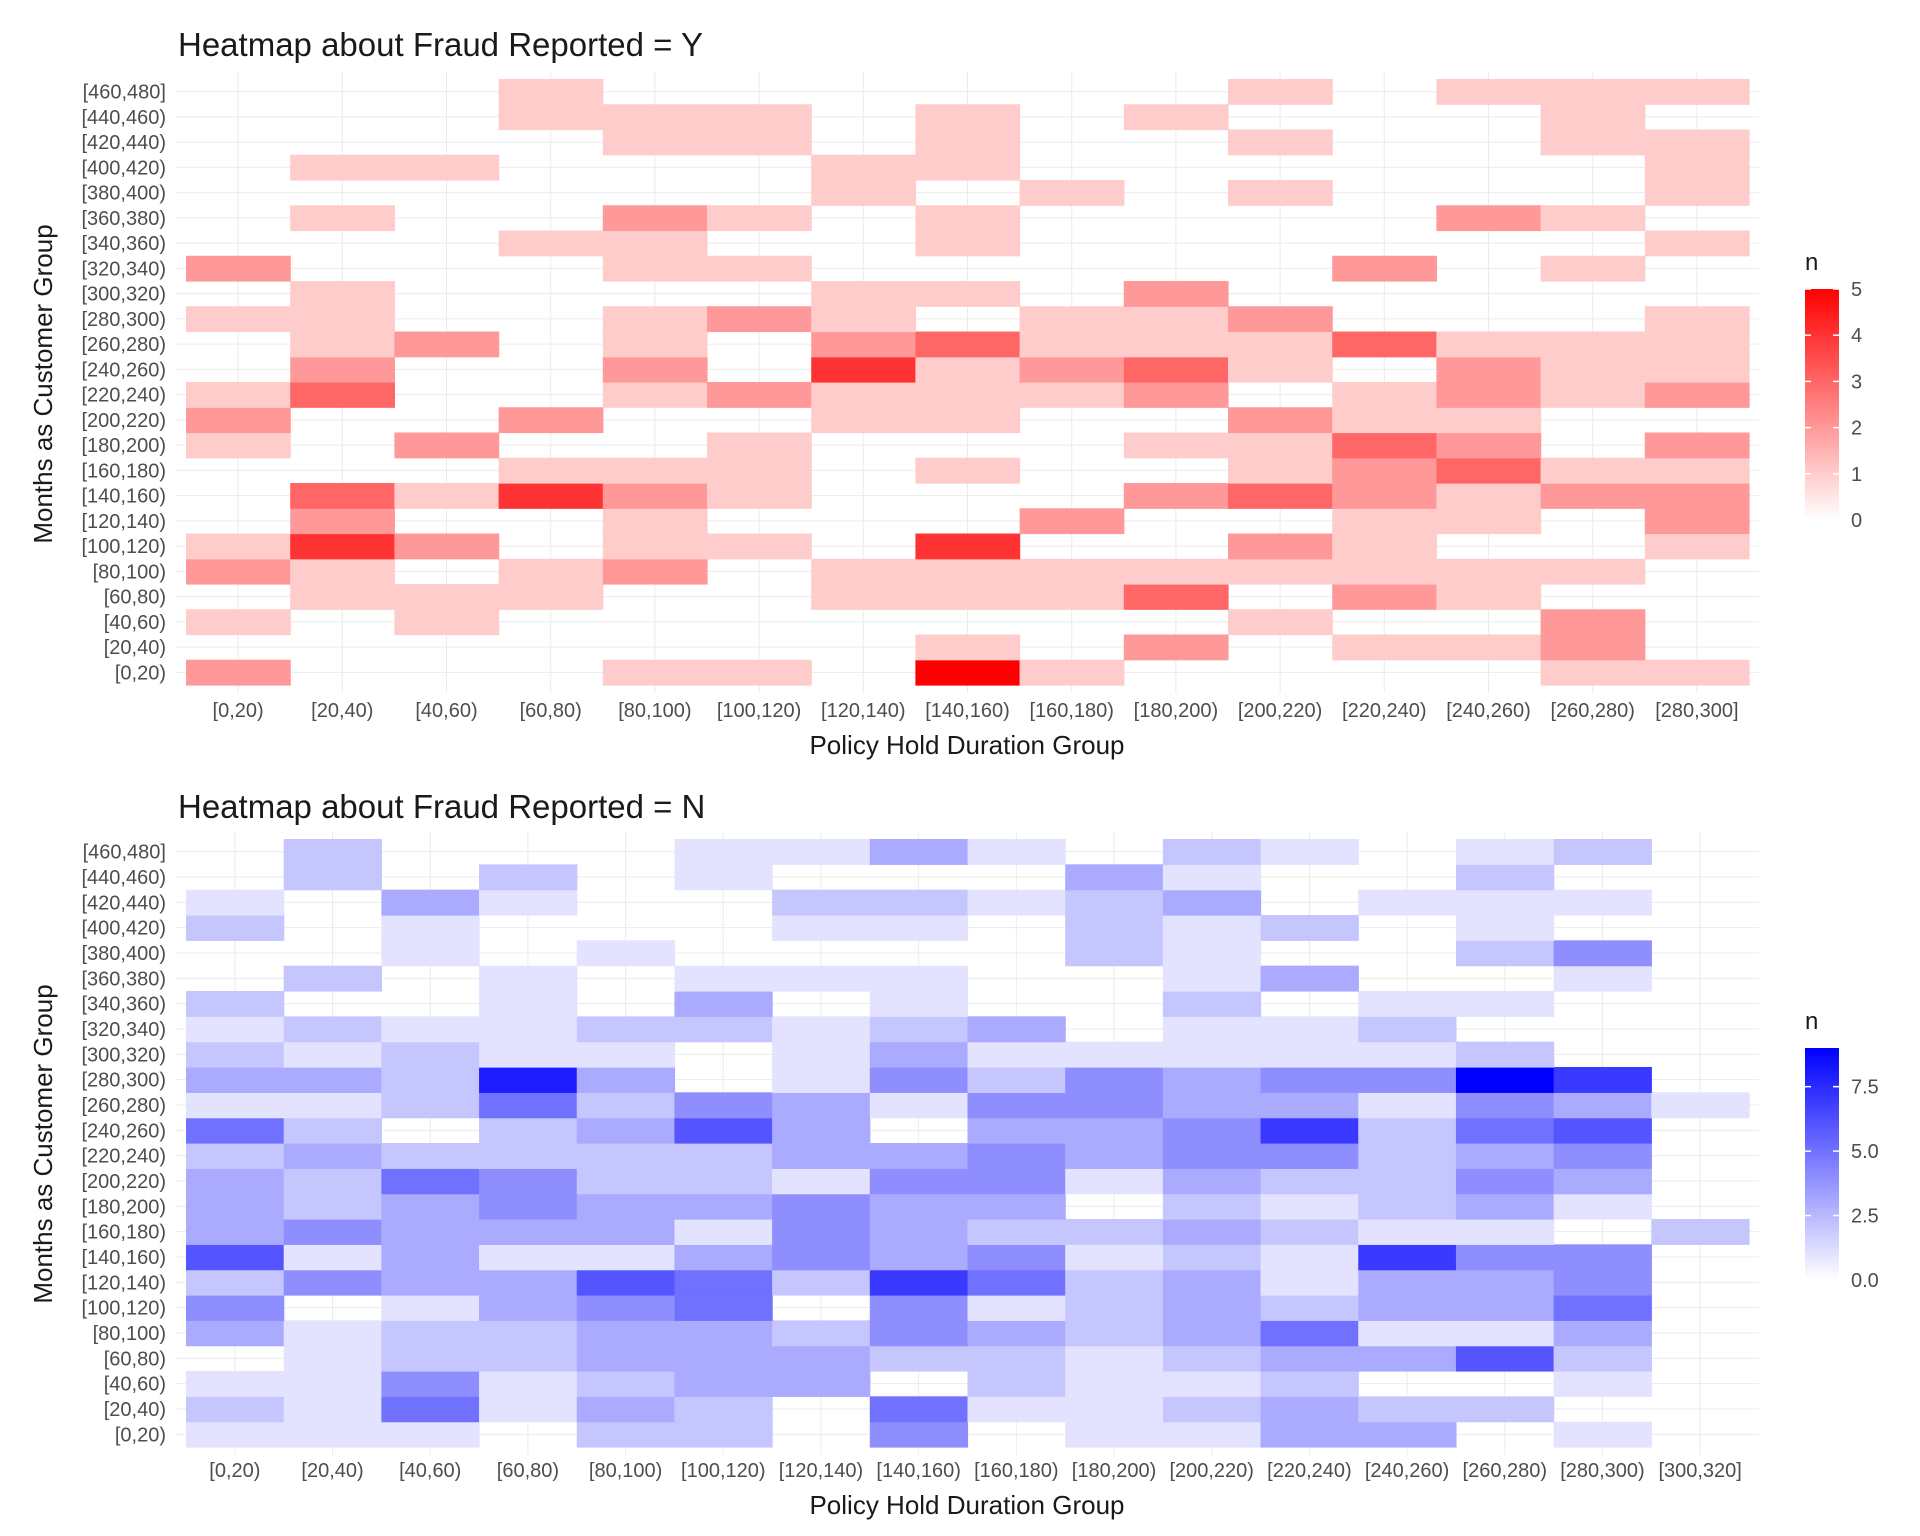 The width and height of the screenshot is (1920, 1536). What do you see at coordinates (129, 572) in the screenshot?
I see `y-tick-label: [80,100)` at bounding box center [129, 572].